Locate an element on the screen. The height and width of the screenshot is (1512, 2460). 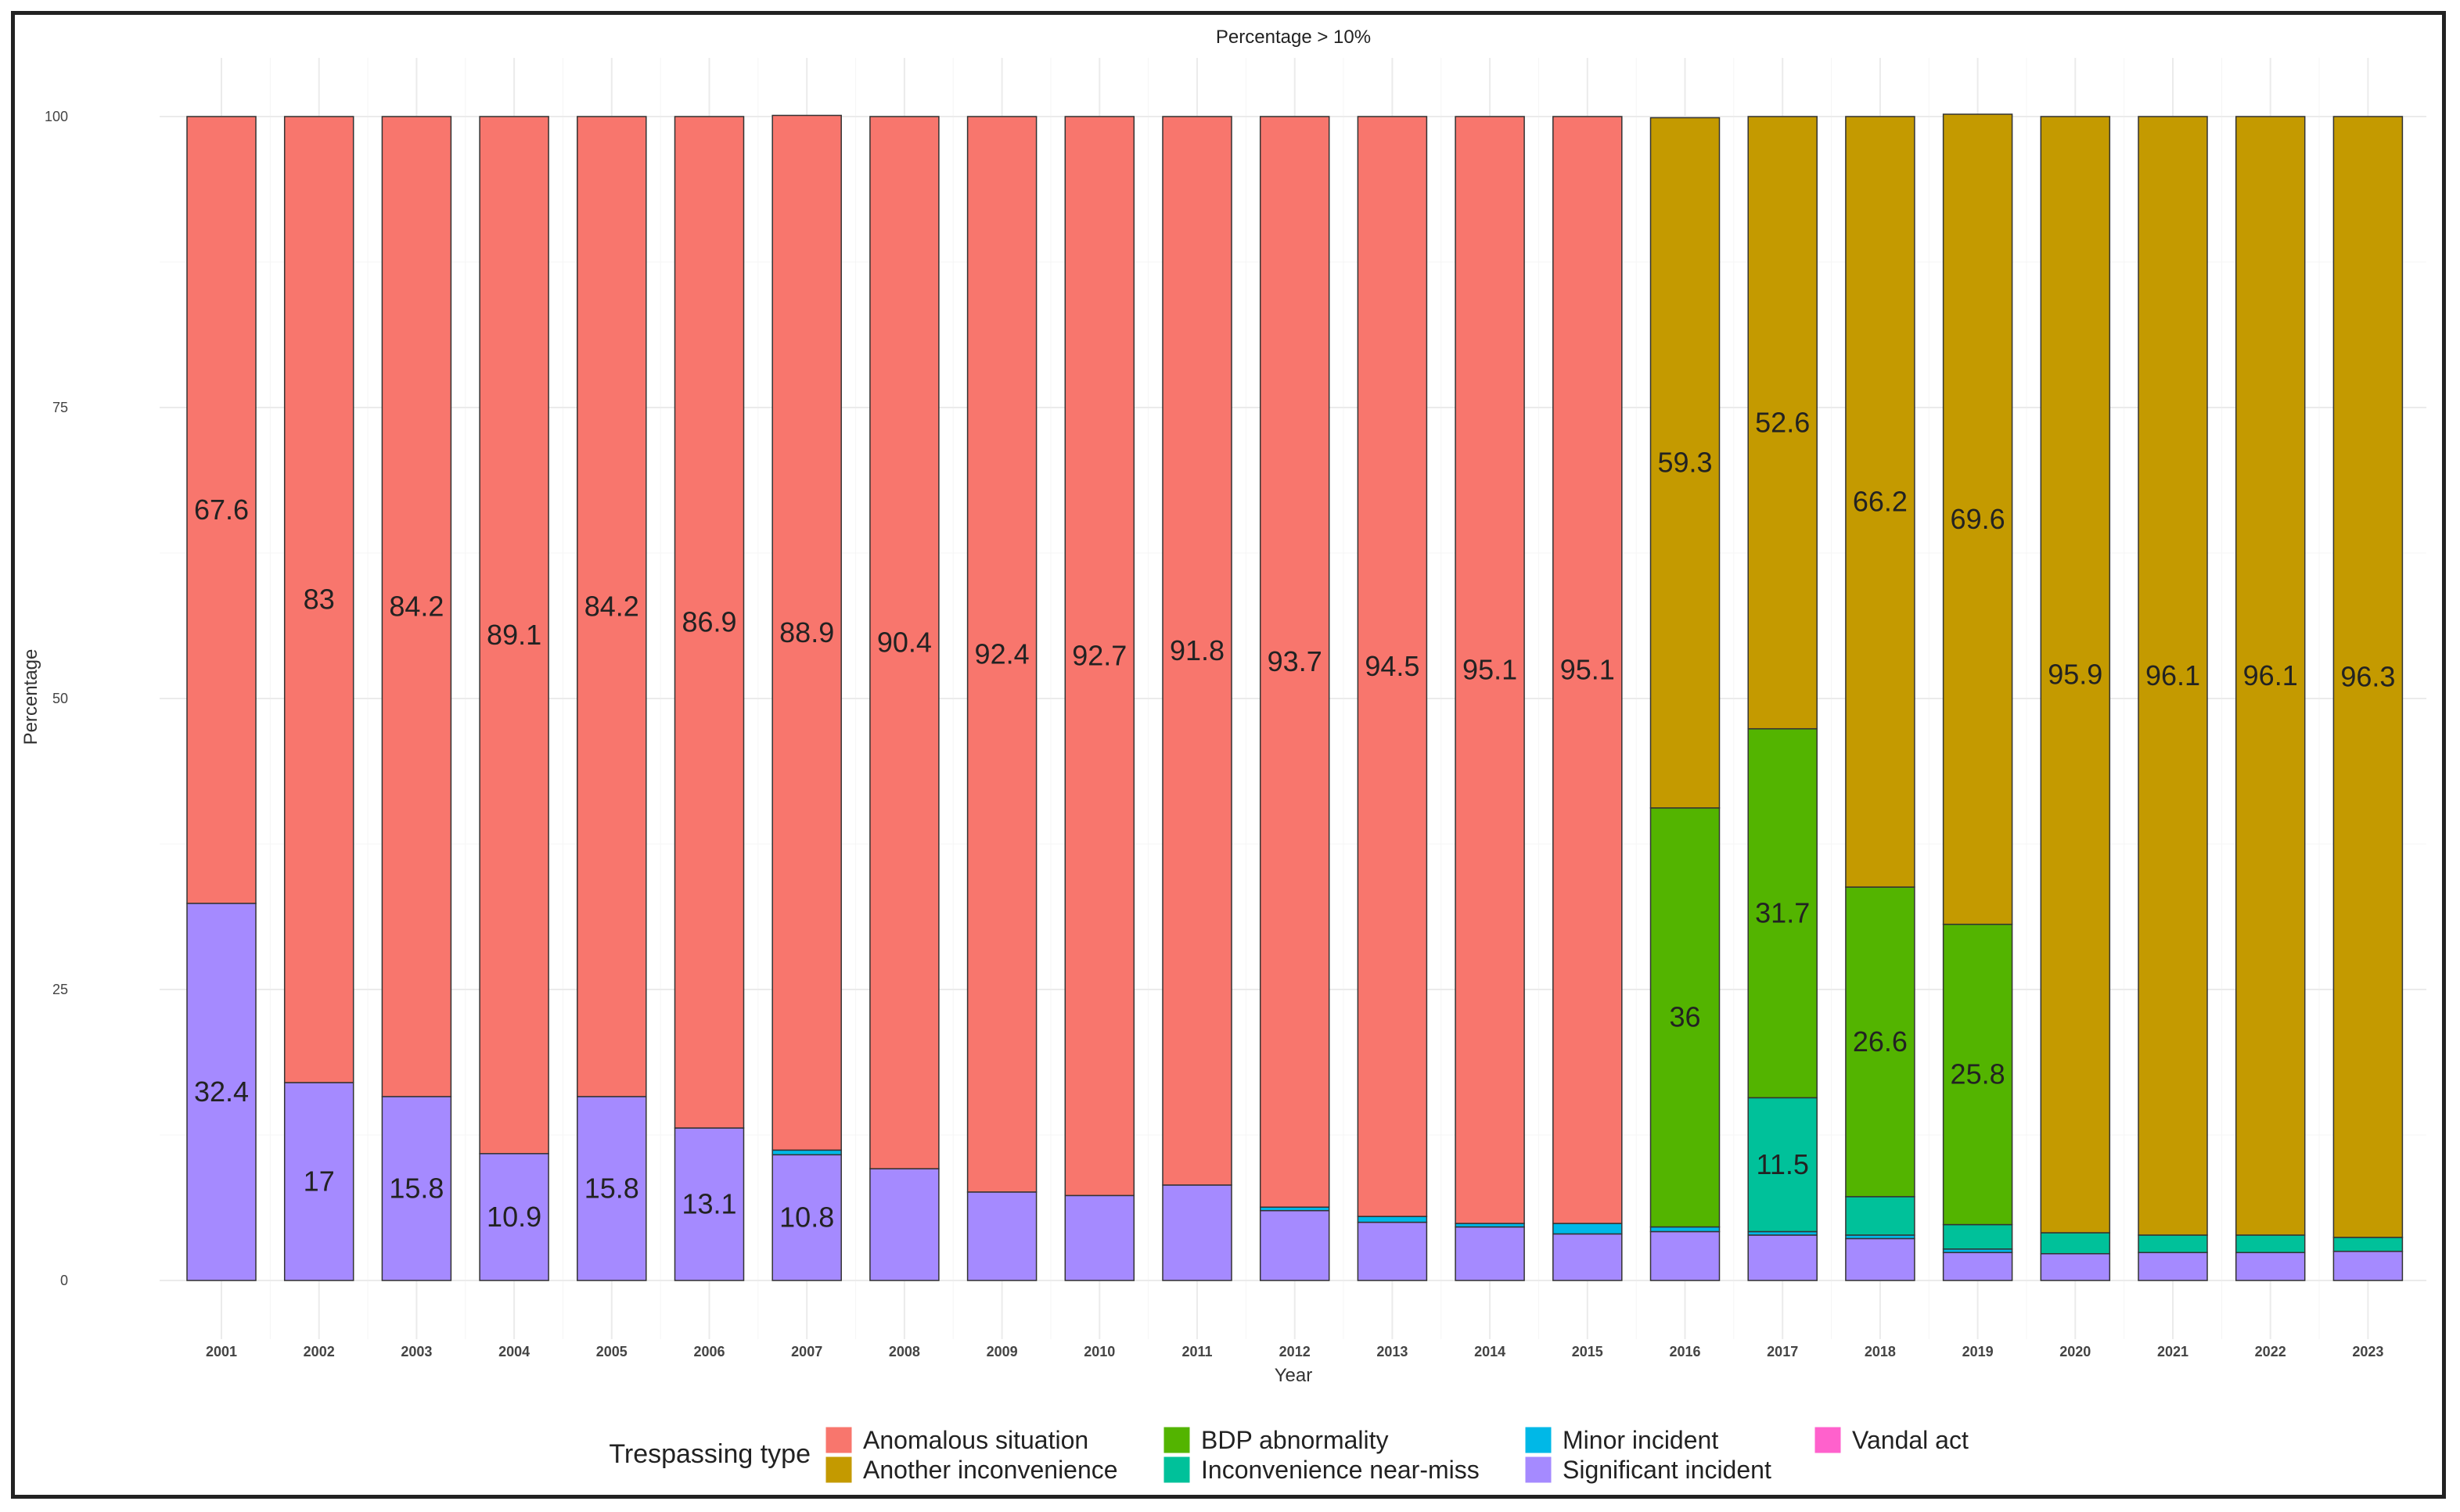
bar-segment-2004-significant-incident is located at coordinates (514, 1217).